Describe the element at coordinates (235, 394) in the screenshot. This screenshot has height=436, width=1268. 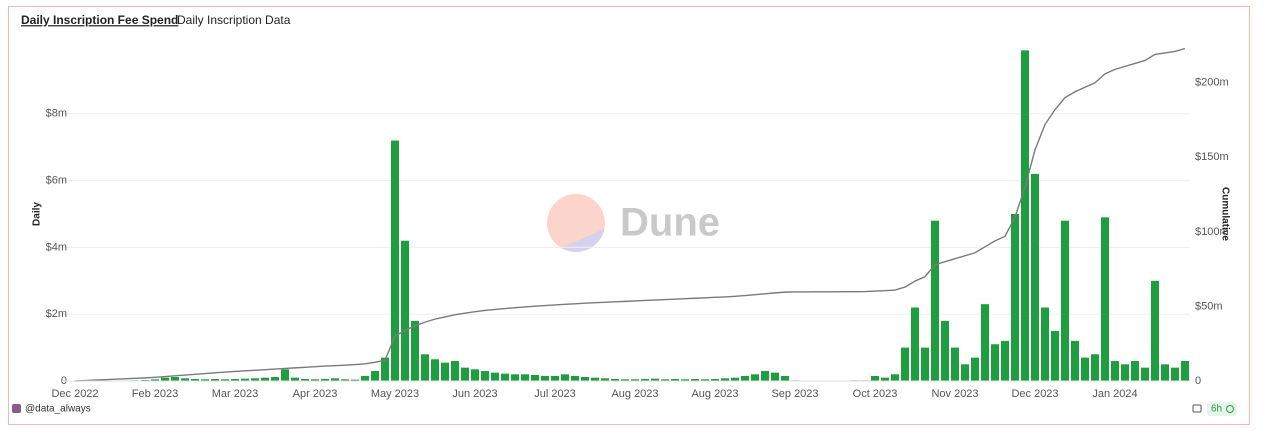
I see `x-tick-label: Mar 2023` at that location.